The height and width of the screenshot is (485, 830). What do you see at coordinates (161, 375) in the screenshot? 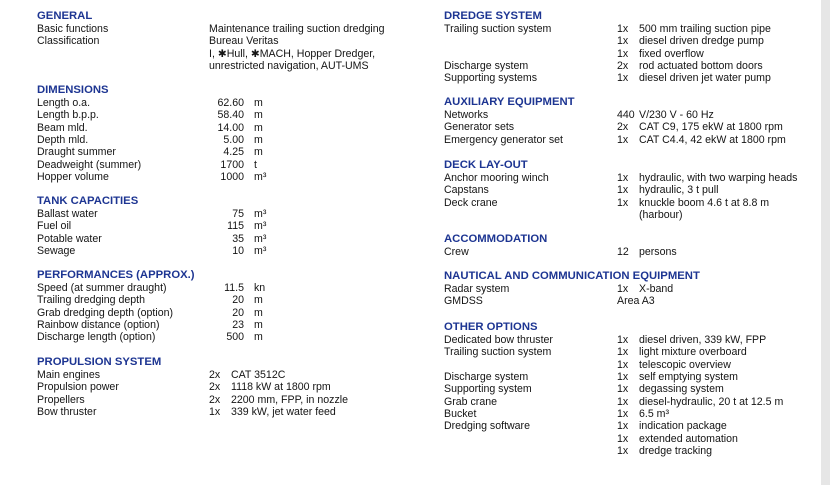
I see `spec-row: Main engines 2x CAT 3512C` at bounding box center [161, 375].